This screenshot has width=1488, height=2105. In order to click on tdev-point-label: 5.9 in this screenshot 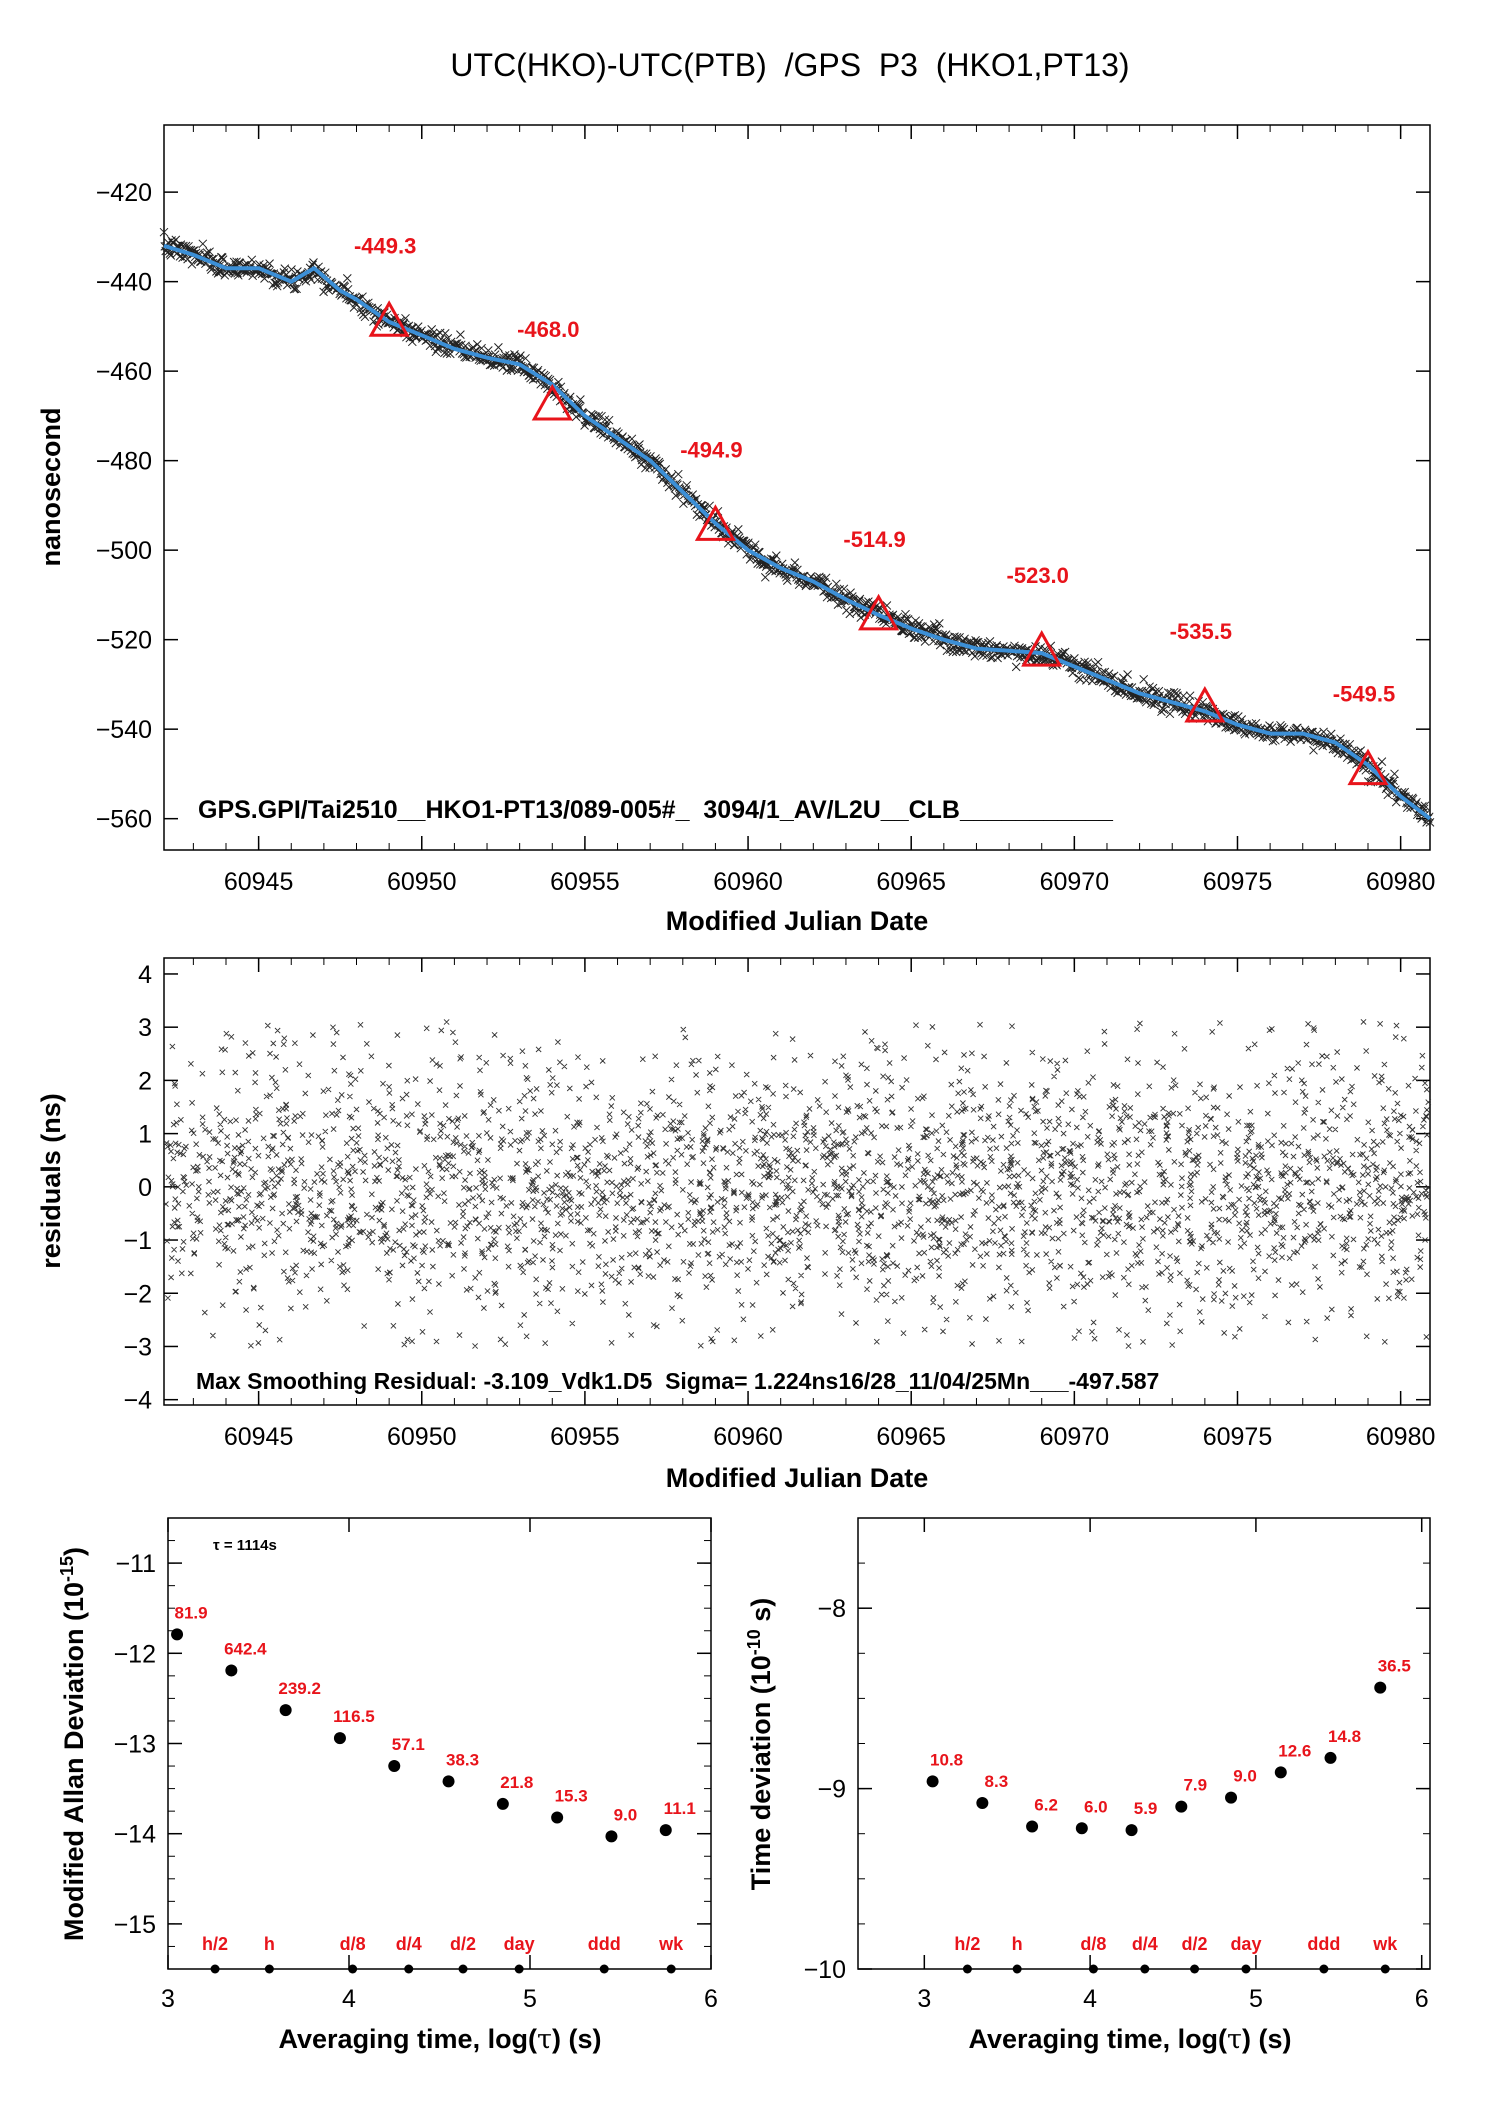, I will do `click(1146, 1808)`.